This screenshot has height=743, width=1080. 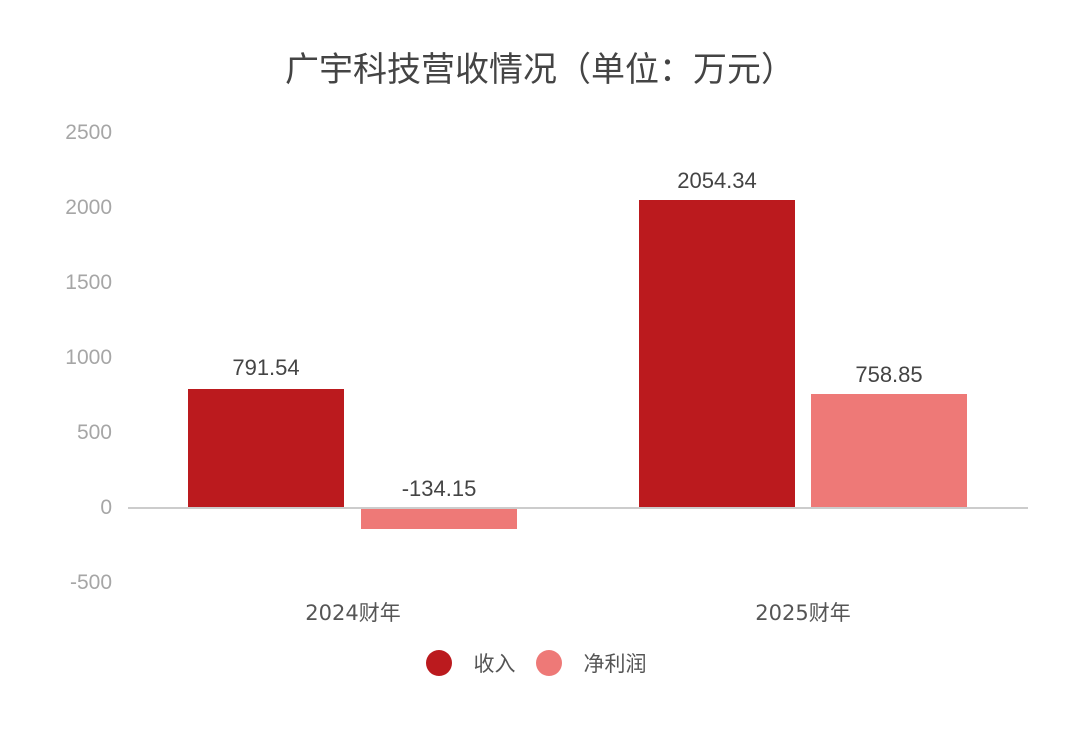 What do you see at coordinates (803, 613) in the screenshot?
I see `x-tick-2025: 2025财年` at bounding box center [803, 613].